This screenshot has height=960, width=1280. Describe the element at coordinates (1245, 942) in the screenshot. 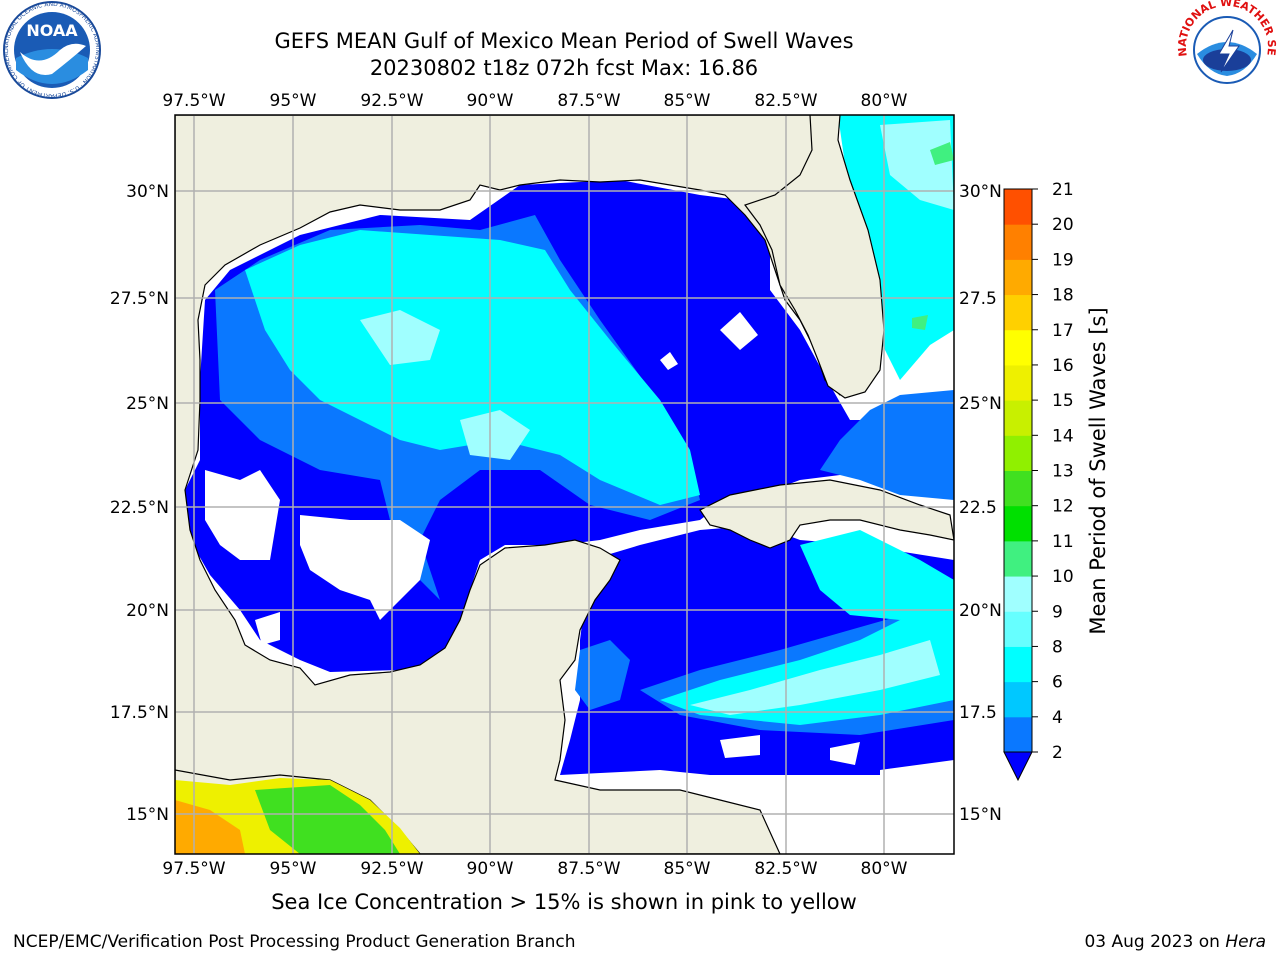

I see `footer-host: Hera` at that location.